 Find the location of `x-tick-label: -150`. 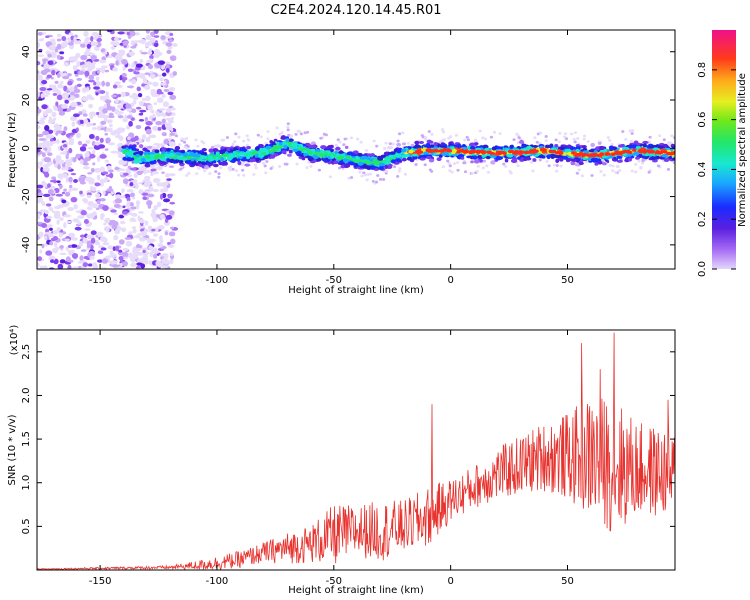

x-tick-label: -150 is located at coordinates (100, 581).